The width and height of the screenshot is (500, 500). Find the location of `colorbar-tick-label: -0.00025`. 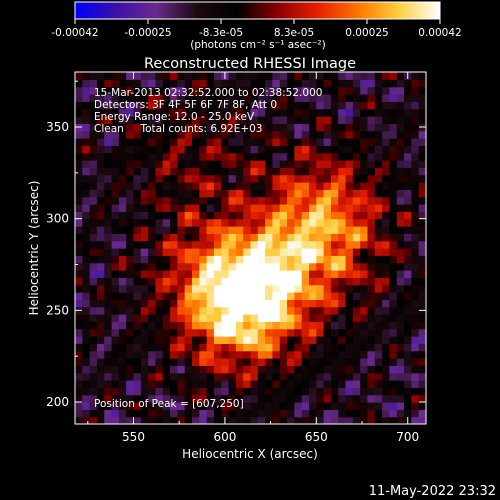

colorbar-tick-label: -0.00025 is located at coordinates (147, 33).